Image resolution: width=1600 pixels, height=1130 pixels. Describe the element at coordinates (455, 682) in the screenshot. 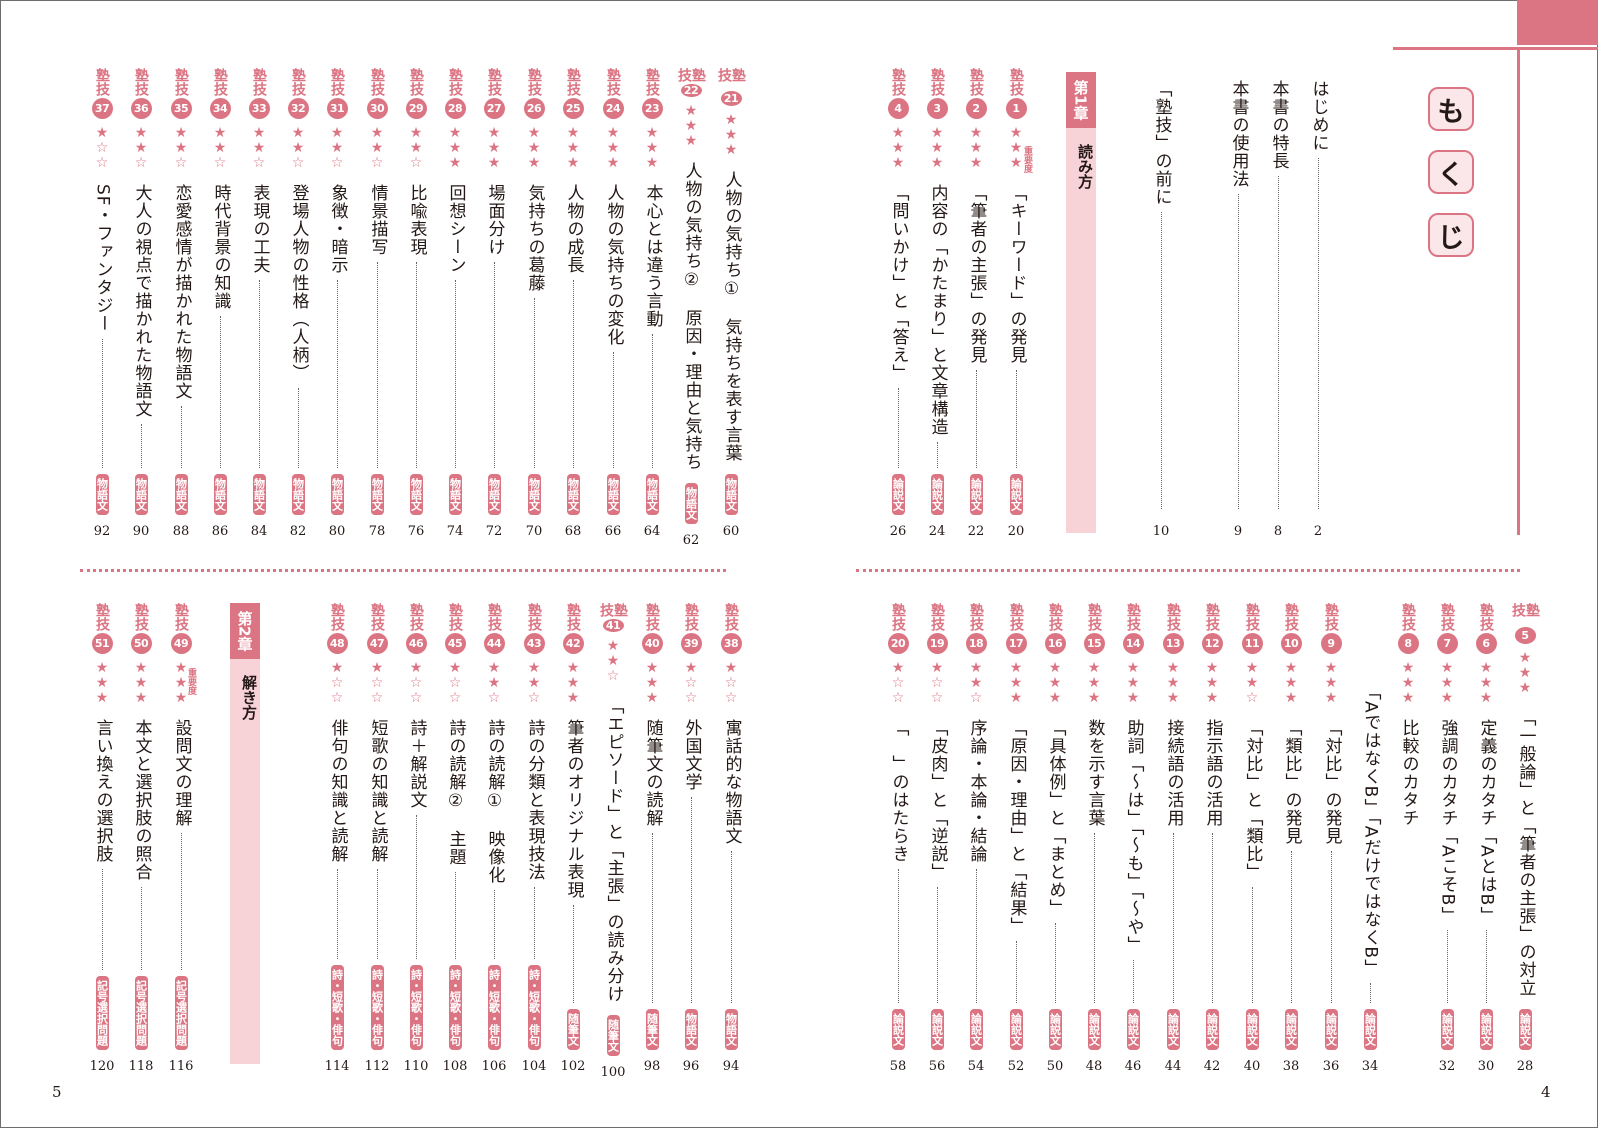

I see `importance-stars: ★☆☆` at that location.